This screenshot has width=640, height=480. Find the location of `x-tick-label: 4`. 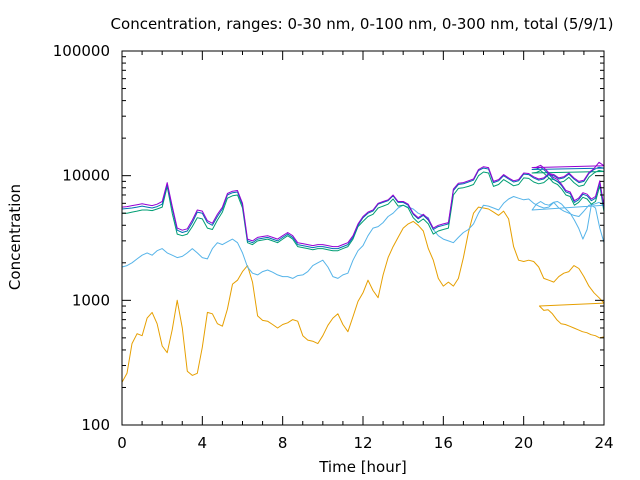

x-tick-label: 4 is located at coordinates (203, 443).